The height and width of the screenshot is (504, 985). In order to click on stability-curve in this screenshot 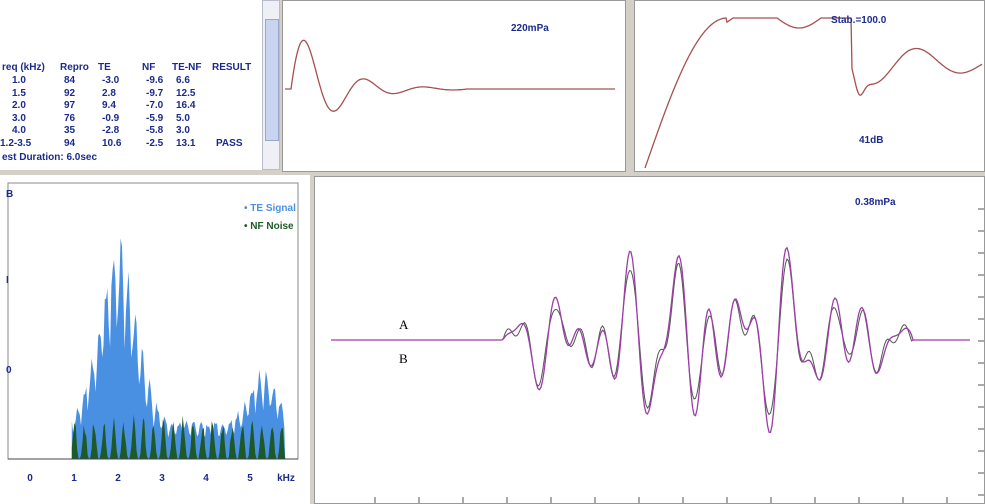, I will do `click(813, 93)`.